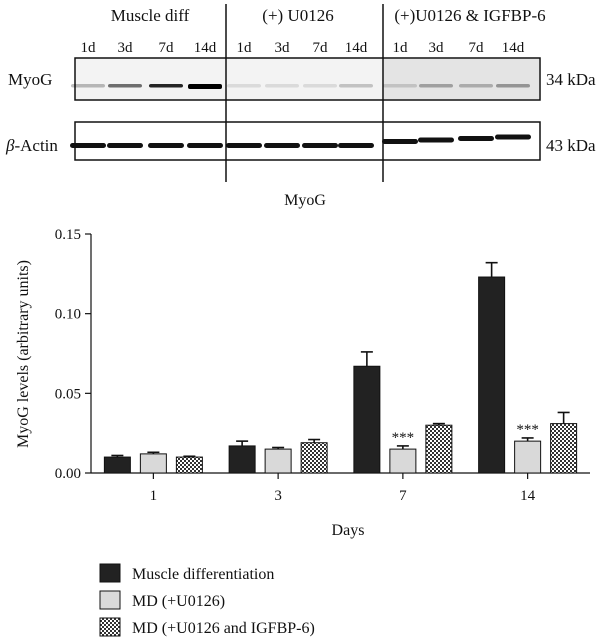 The image size is (600, 642). Describe the element at coordinates (403, 496) in the screenshot. I see `x-tick-label: 7` at that location.